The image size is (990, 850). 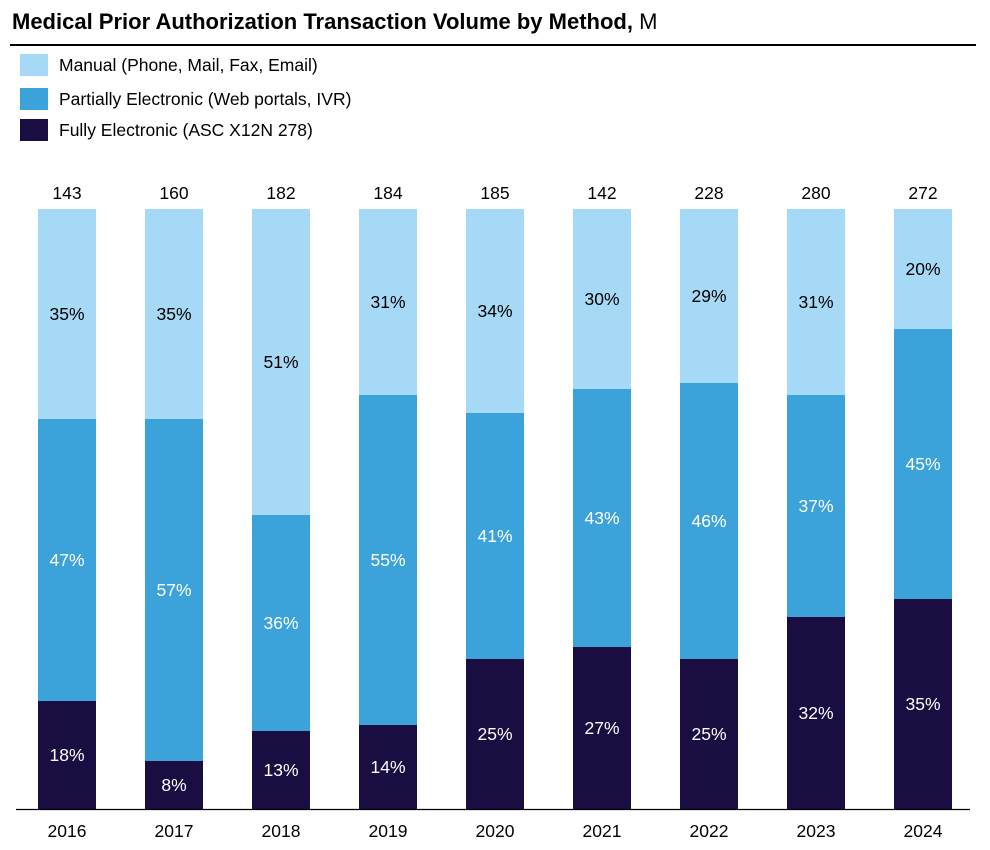 I want to click on x-tick-label-2018: 2018, so click(x=281, y=831).